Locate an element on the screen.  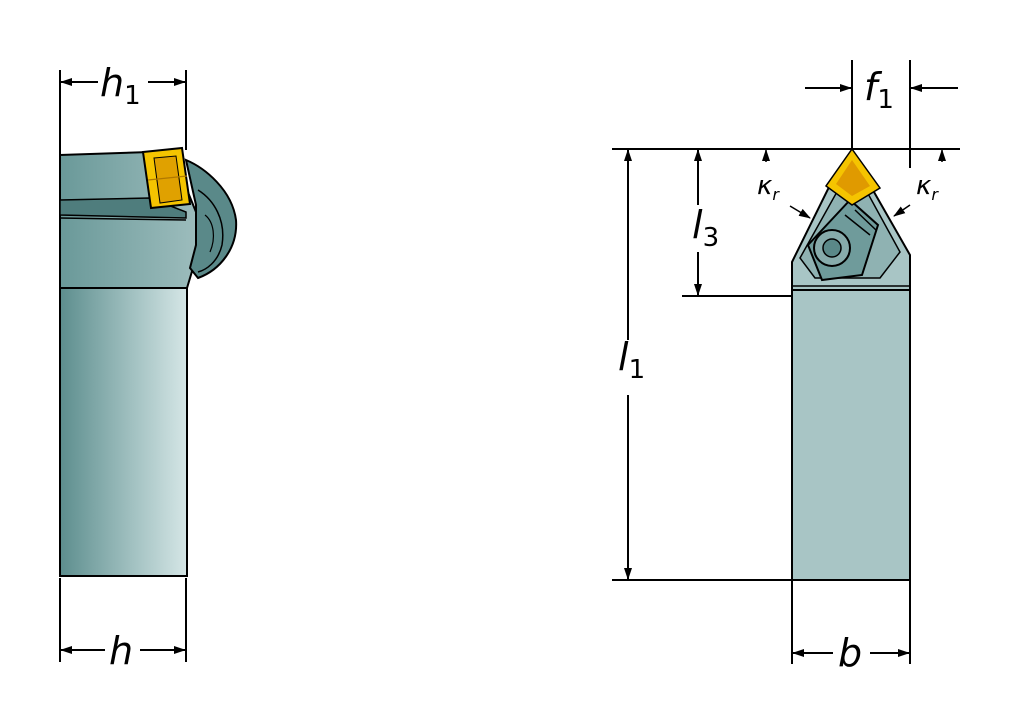
kr-right-arrow-diag is located at coordinates (902, 210).